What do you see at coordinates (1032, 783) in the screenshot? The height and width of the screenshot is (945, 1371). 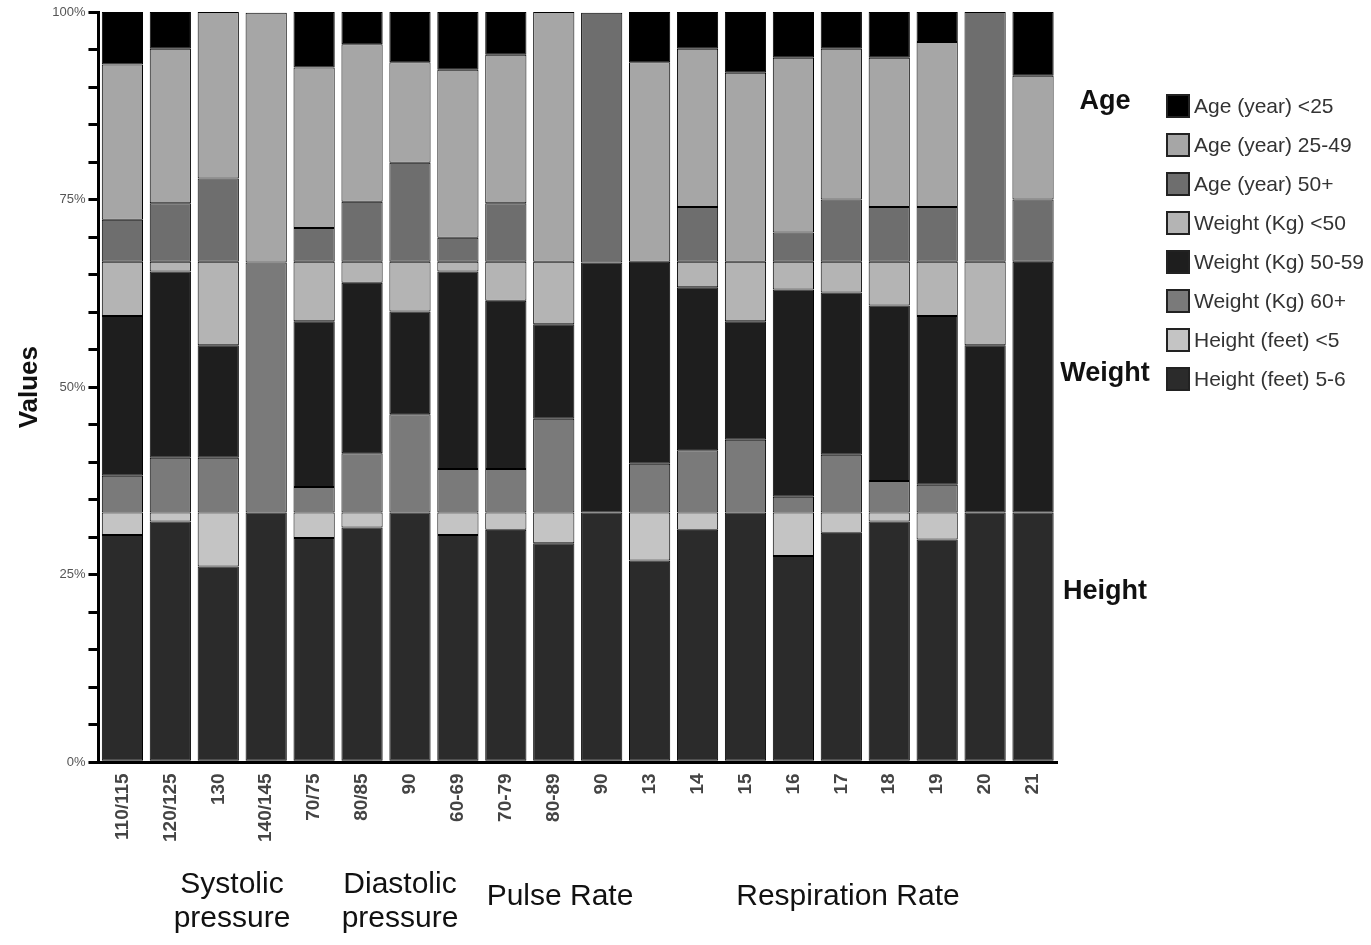 I see `x-tick-label: 21` at bounding box center [1032, 783].